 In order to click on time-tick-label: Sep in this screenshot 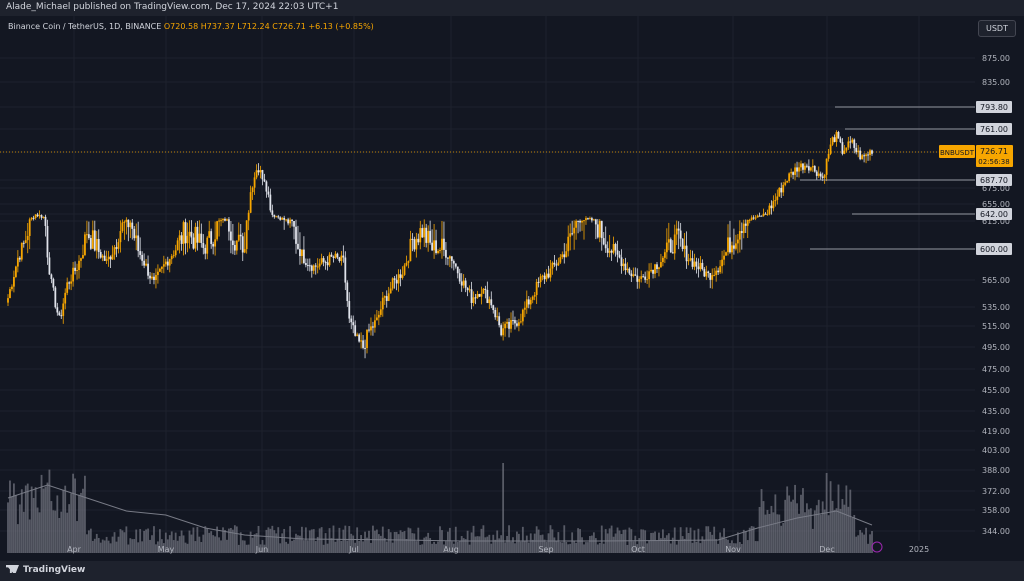, I will do `click(545, 549)`.